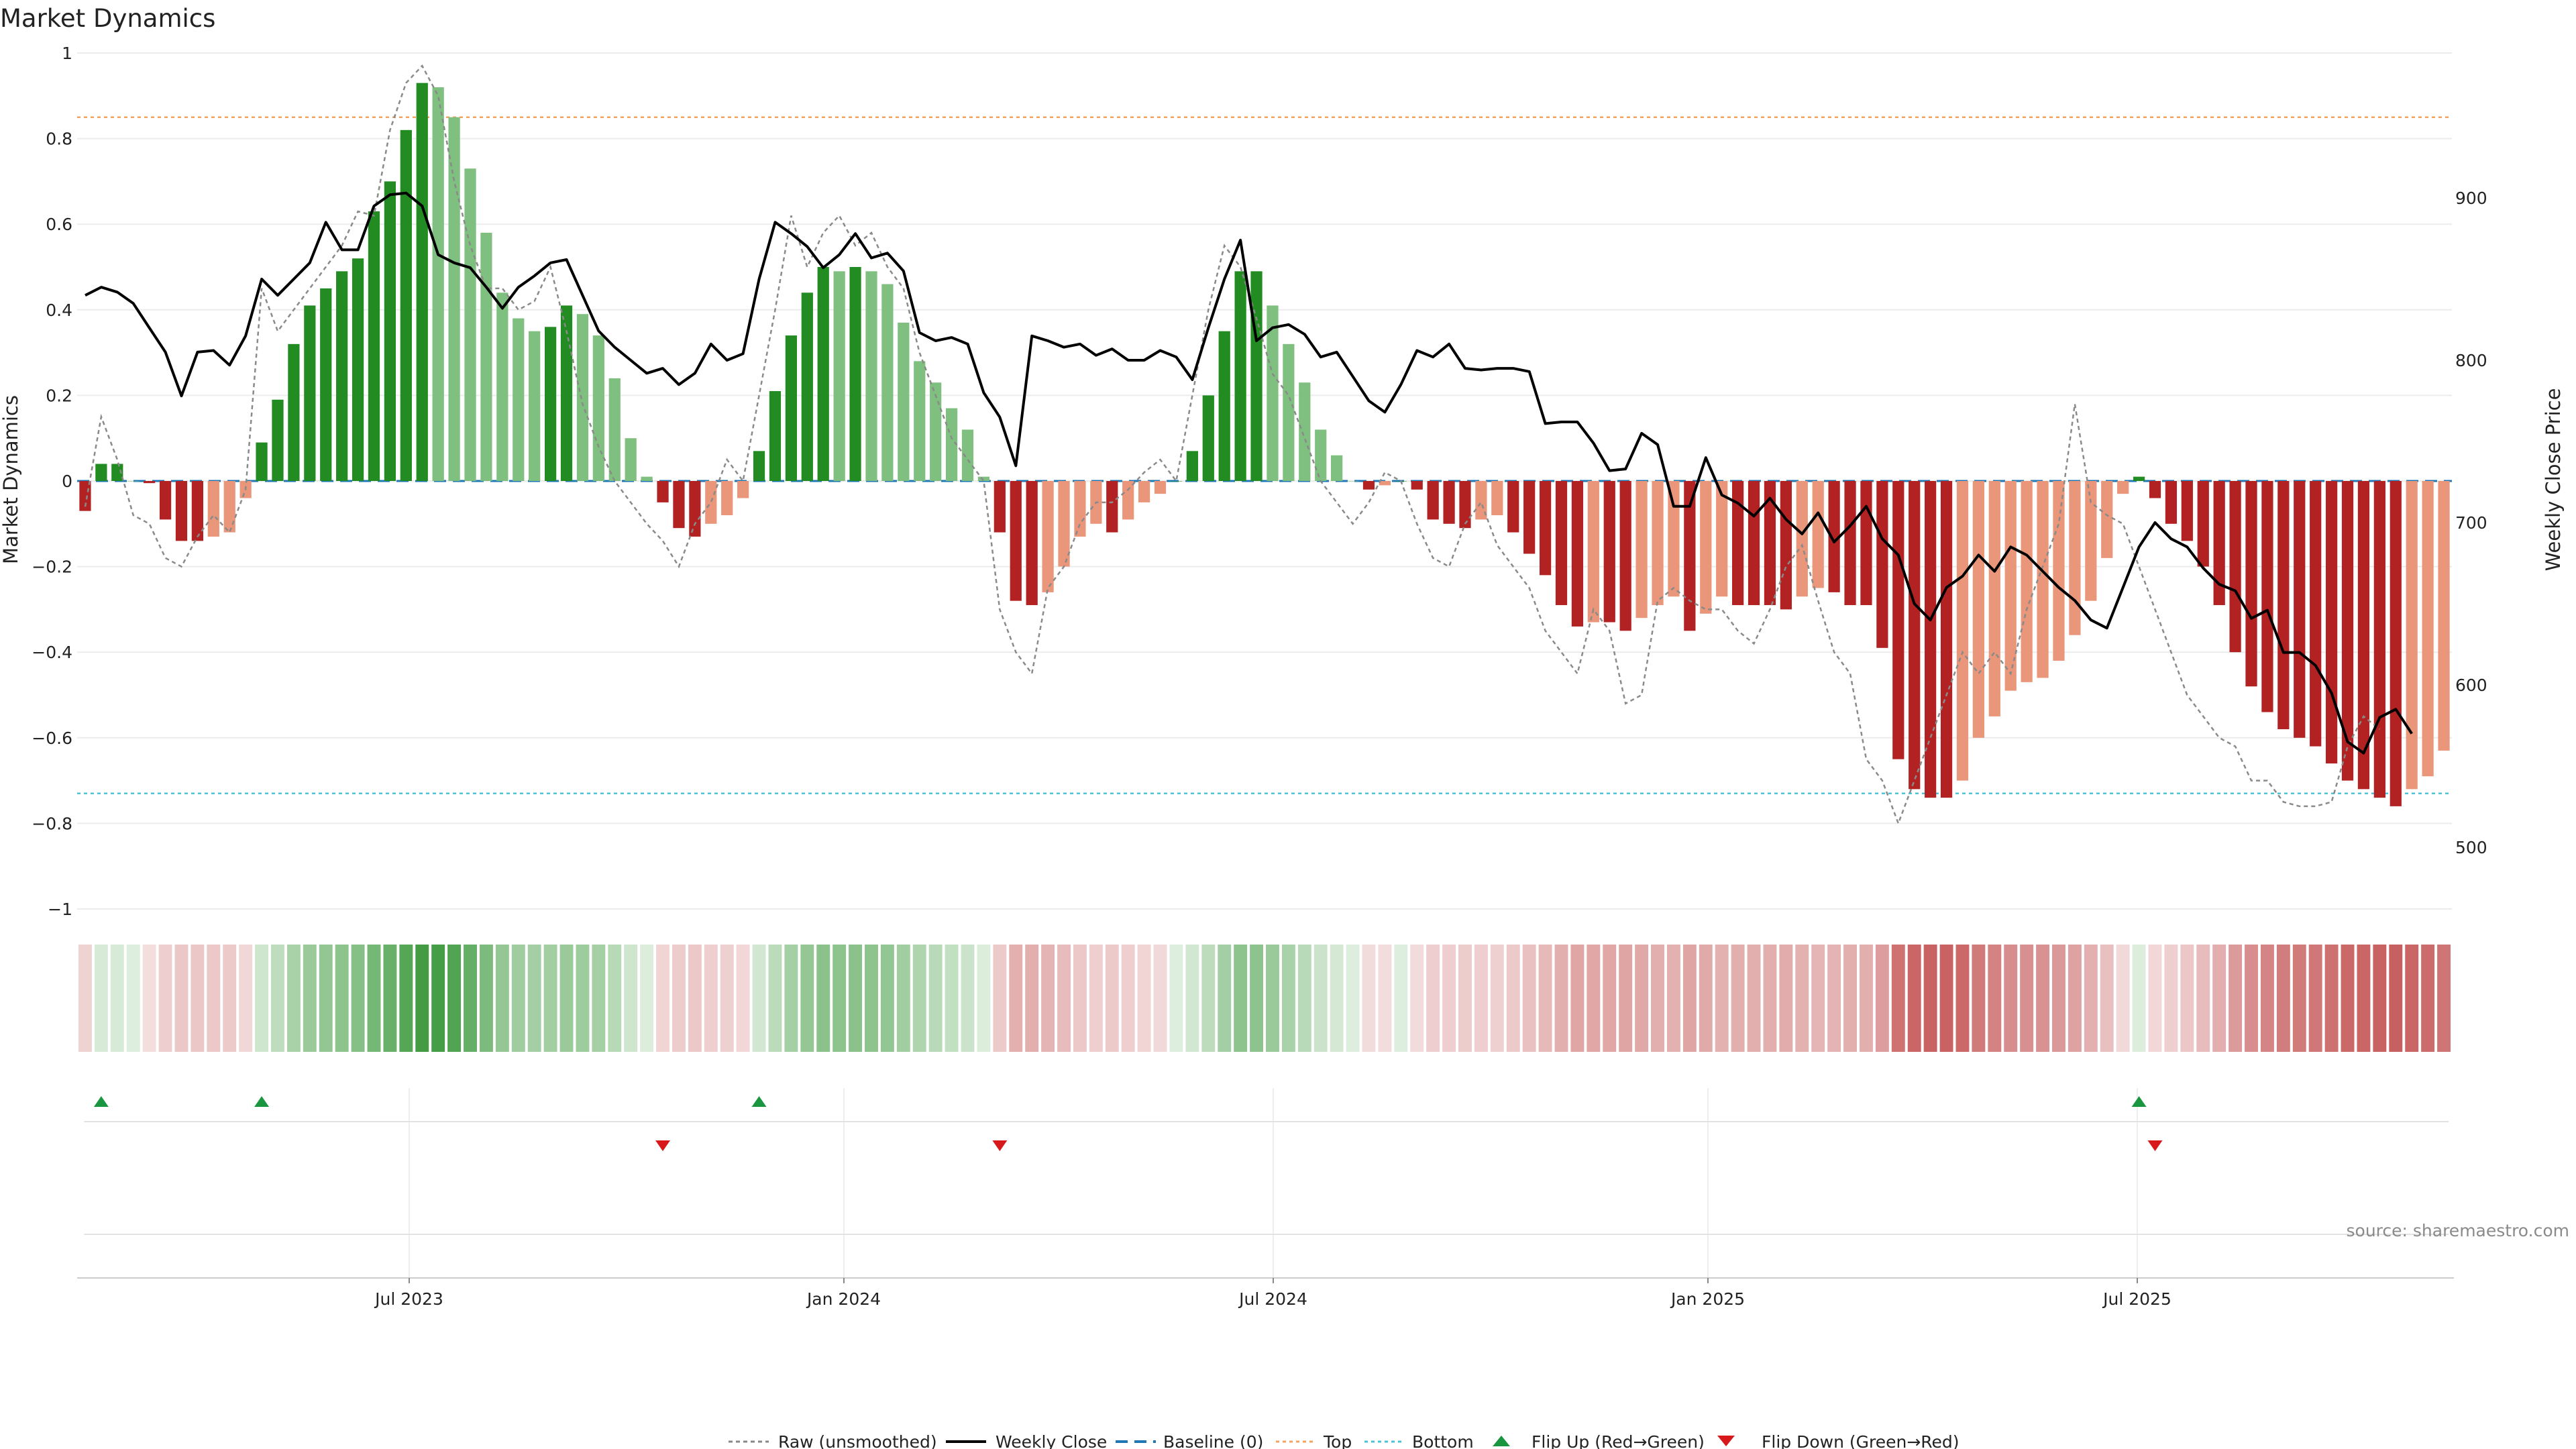  What do you see at coordinates (2471, 847) in the screenshot?
I see `y2-tick-label: 500` at bounding box center [2471, 847].